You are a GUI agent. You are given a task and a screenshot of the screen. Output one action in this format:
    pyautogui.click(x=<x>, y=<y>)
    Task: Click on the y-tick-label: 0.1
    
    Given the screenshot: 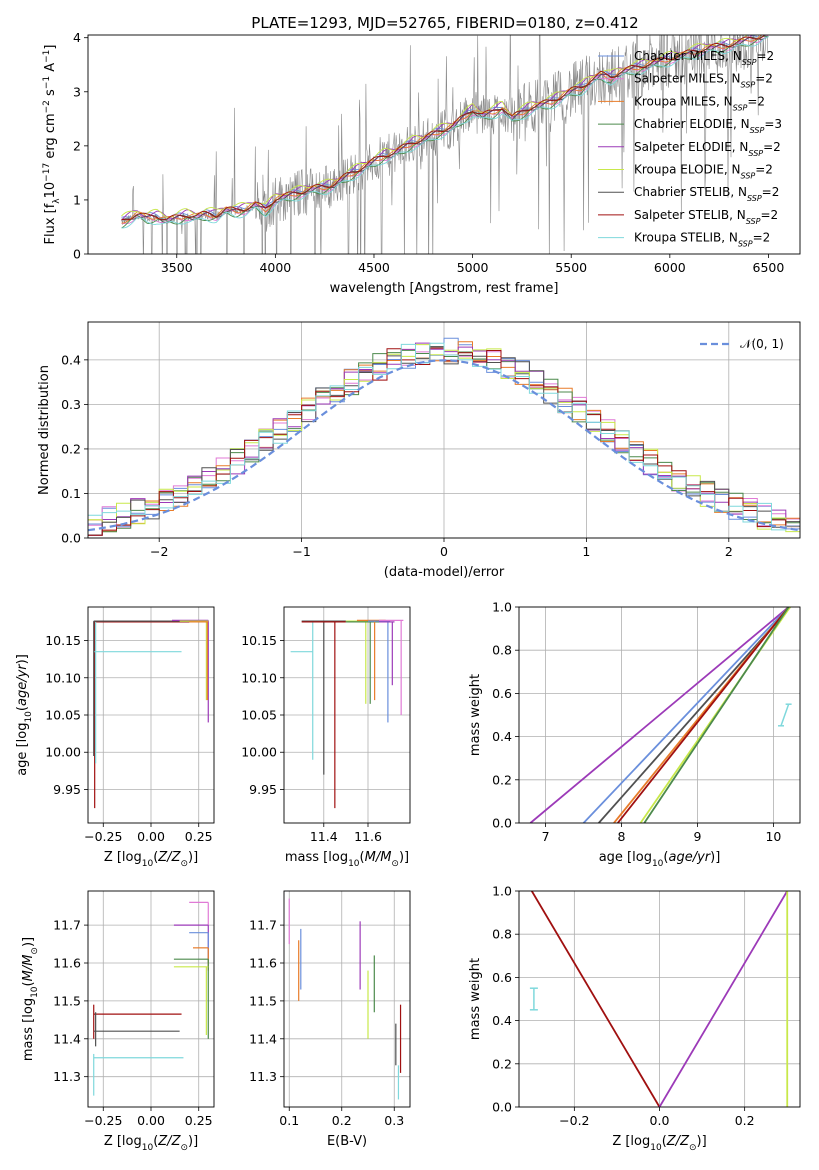 What is the action you would take?
    pyautogui.click(x=71, y=493)
    